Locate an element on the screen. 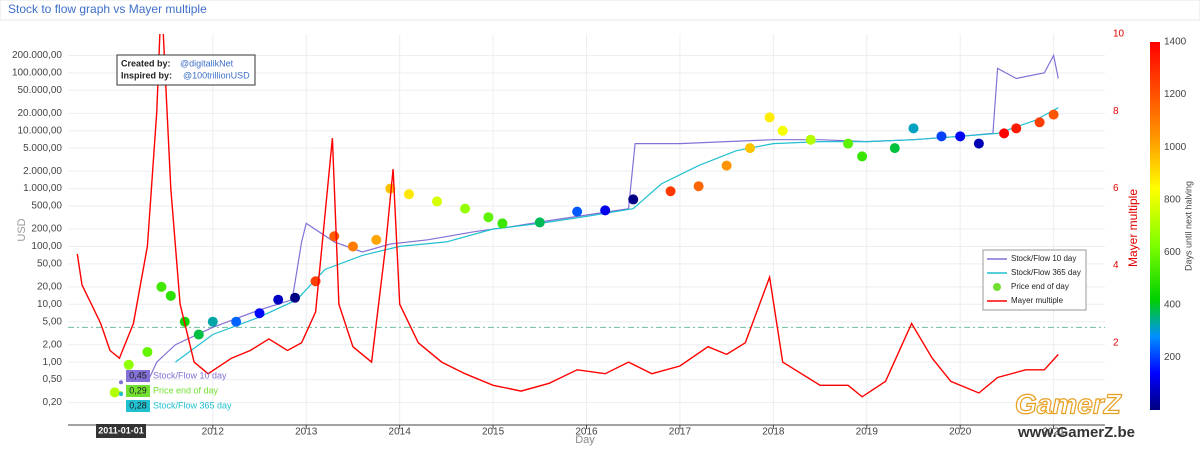 This screenshot has width=1200, height=453. x-tick-label: 2021 is located at coordinates (1053, 432).